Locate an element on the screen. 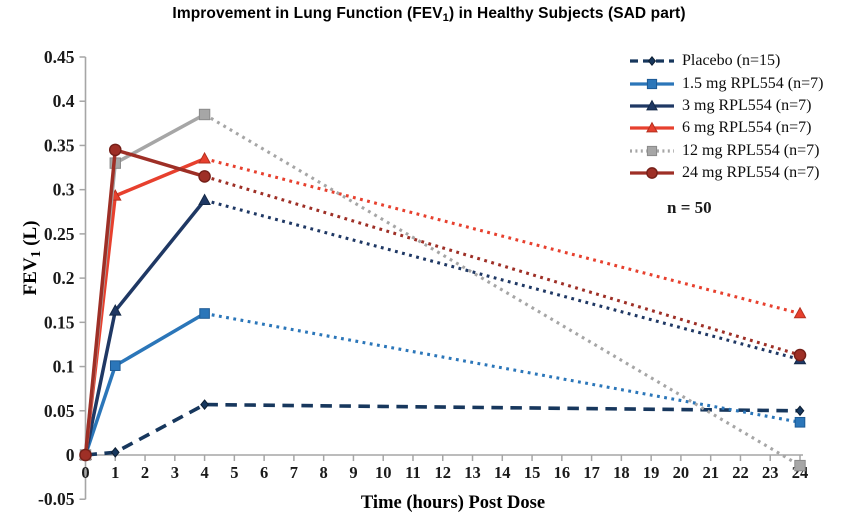 The image size is (858, 521). y-tick-label: 0.2 is located at coordinates (64, 278).